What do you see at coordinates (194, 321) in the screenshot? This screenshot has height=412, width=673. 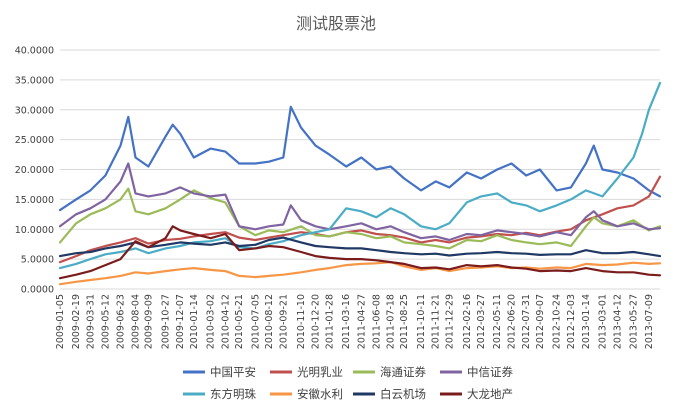 I see `x-tick-label: 2010-01-14` at bounding box center [194, 321].